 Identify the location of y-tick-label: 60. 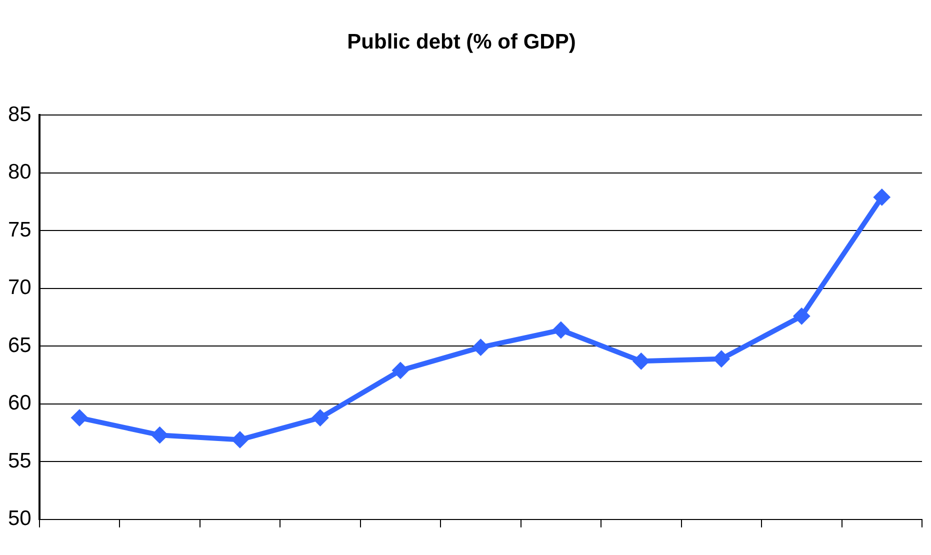
(20, 403).